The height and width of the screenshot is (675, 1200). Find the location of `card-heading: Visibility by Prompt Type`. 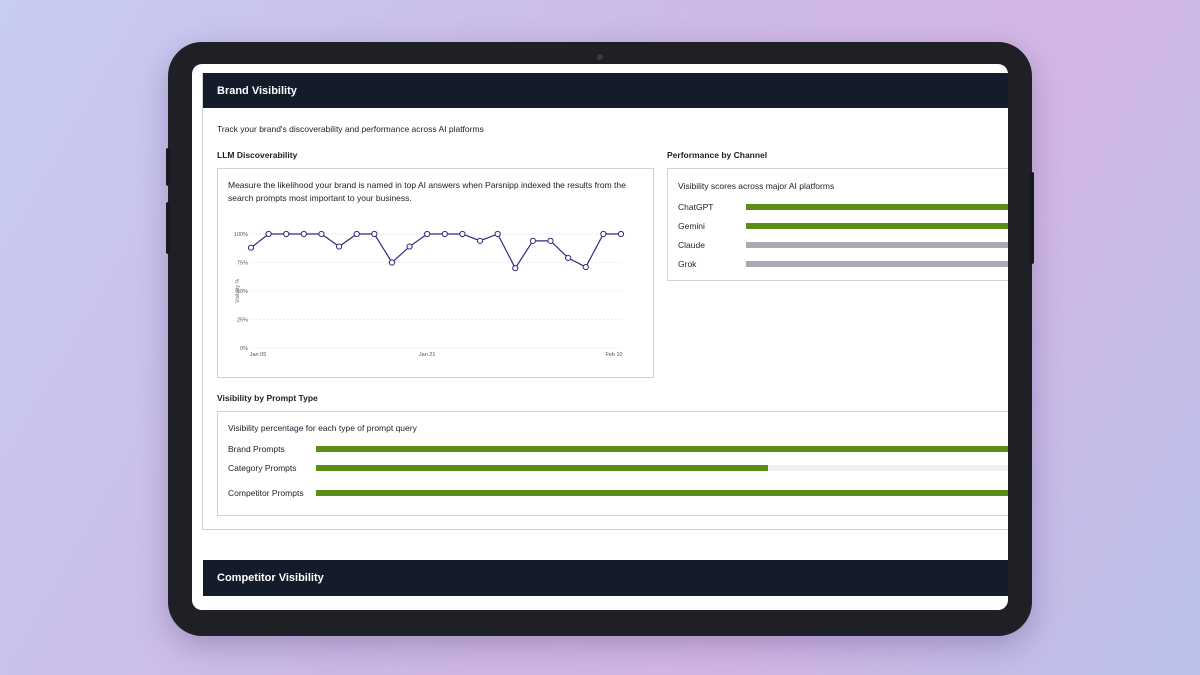

card-heading: Visibility by Prompt Type is located at coordinates (267, 398).